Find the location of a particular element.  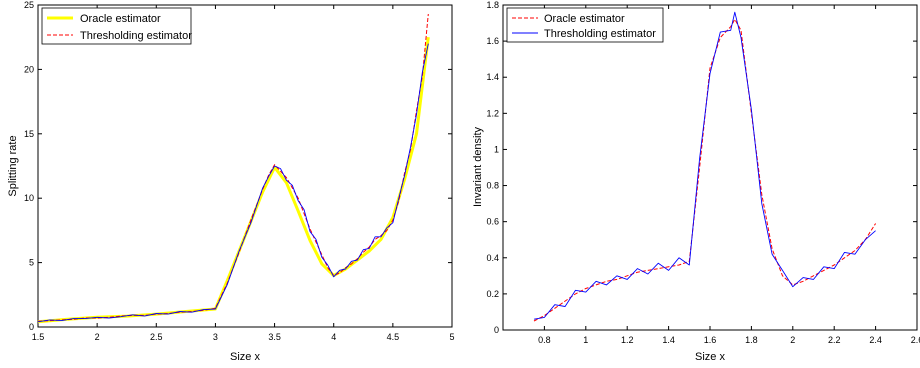

y-axis-label: Splitting rate is located at coordinates (13, 165).